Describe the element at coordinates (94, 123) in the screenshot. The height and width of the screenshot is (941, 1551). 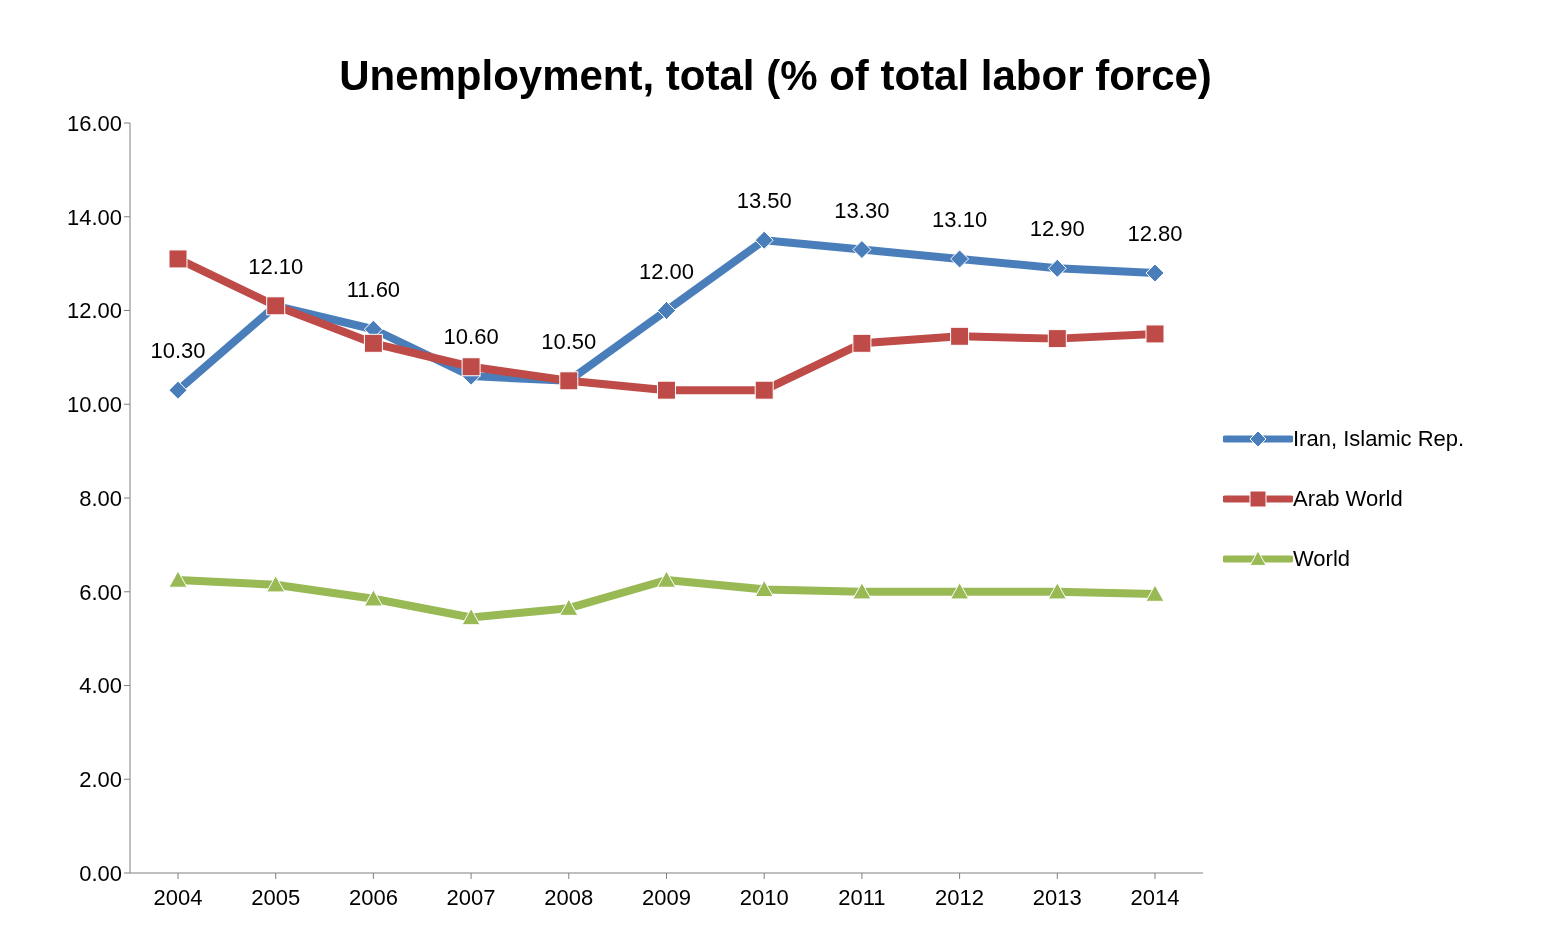
I see `y-tick-label: 16.00` at that location.